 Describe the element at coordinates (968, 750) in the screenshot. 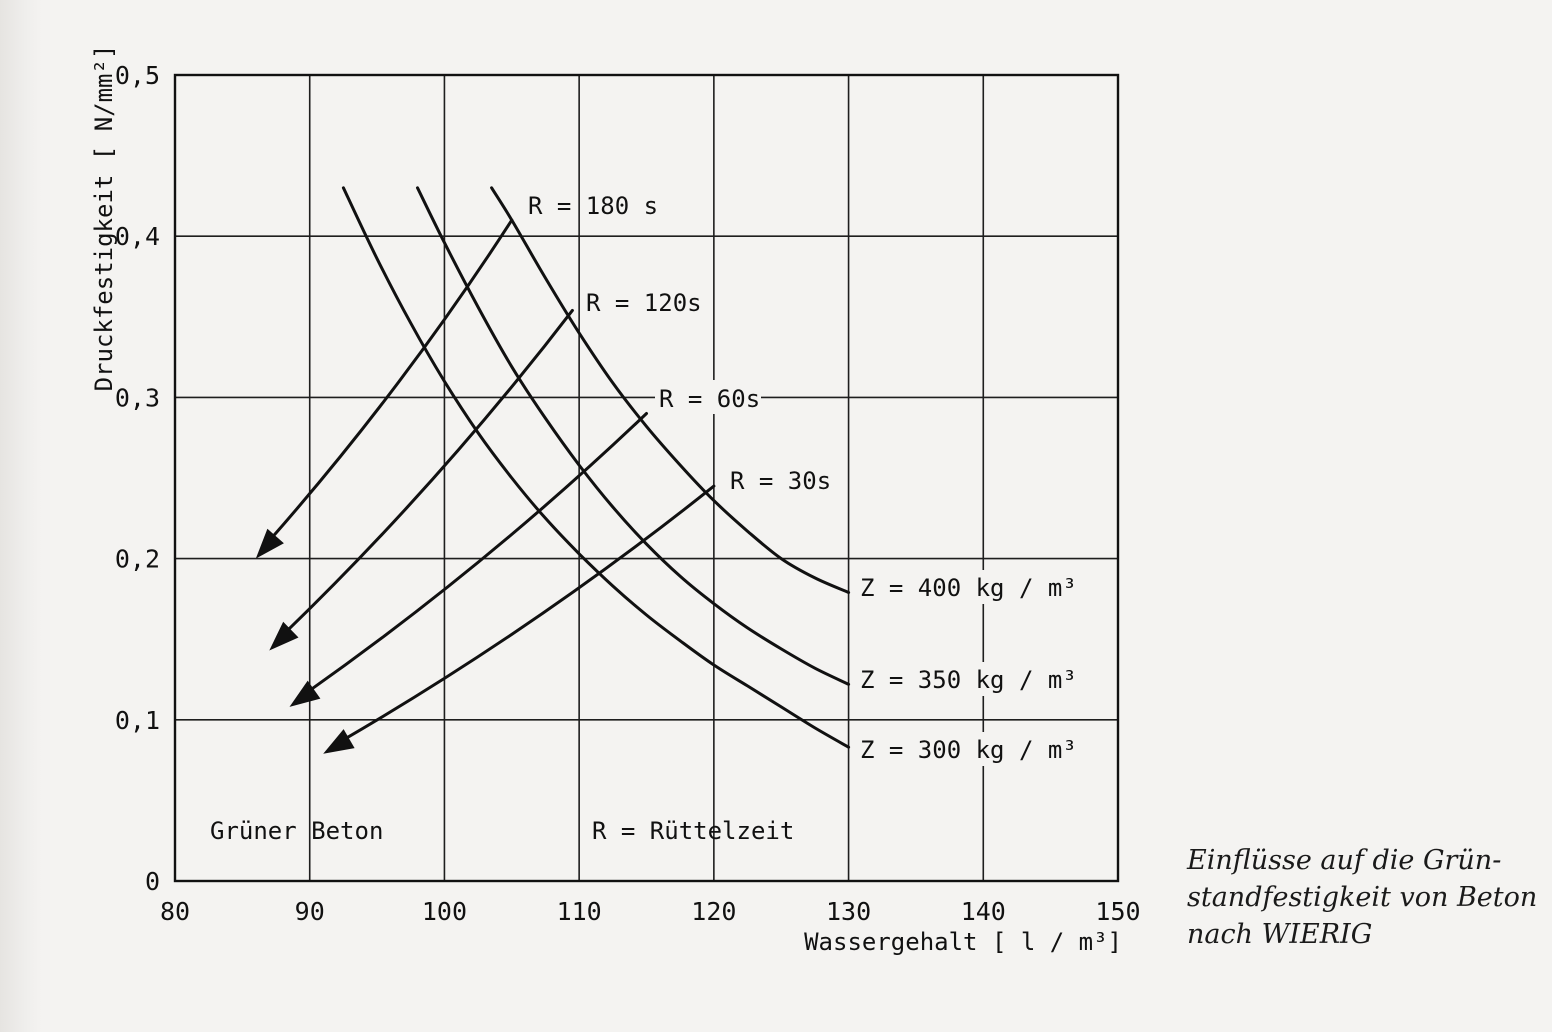

I see `series-label-z300: Z = 300 kg / m³` at that location.